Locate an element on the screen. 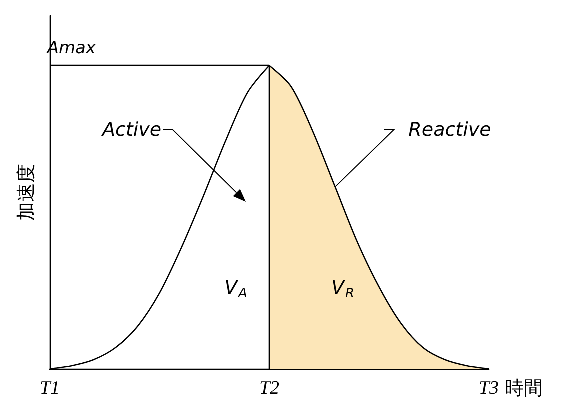 The height and width of the screenshot is (410, 566). annotation: Active is located at coordinates (131, 130).